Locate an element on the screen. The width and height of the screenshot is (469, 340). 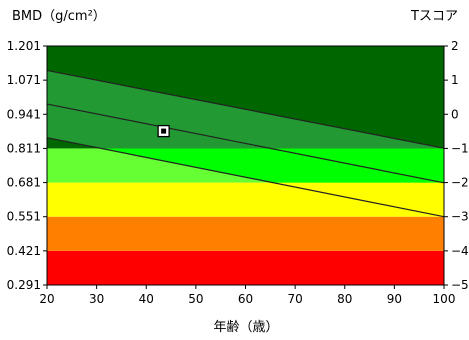
y-tick-label: 0.811 is located at coordinates (24, 148).